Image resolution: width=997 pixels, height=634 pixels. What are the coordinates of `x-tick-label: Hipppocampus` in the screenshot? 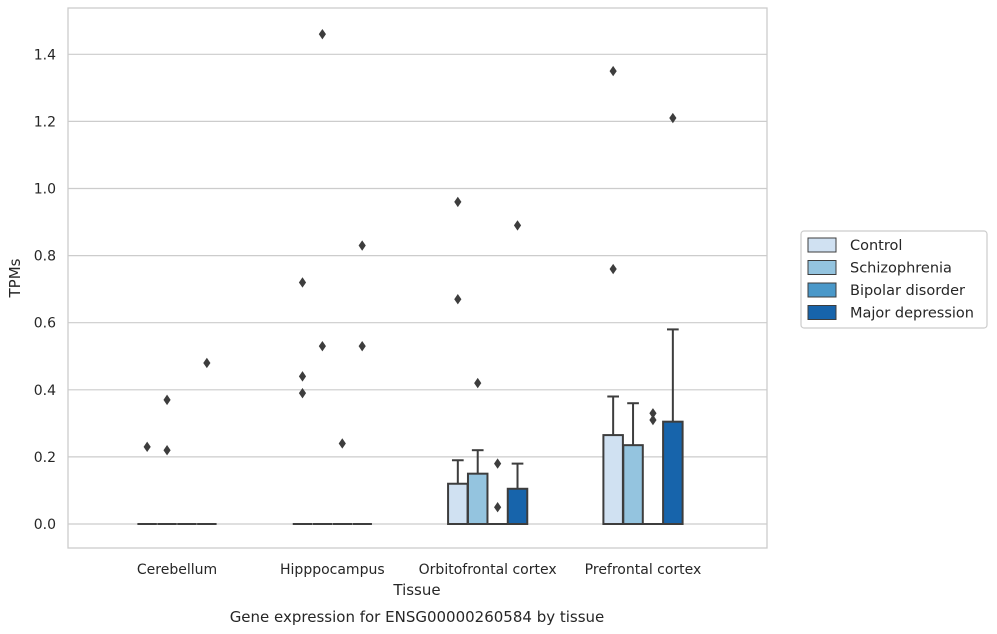 It's located at (332, 570).